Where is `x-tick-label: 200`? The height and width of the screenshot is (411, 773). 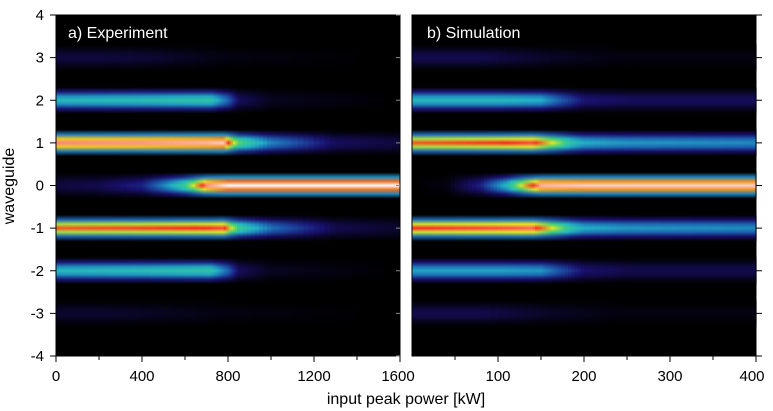 x-tick-label: 200 is located at coordinates (583, 376).